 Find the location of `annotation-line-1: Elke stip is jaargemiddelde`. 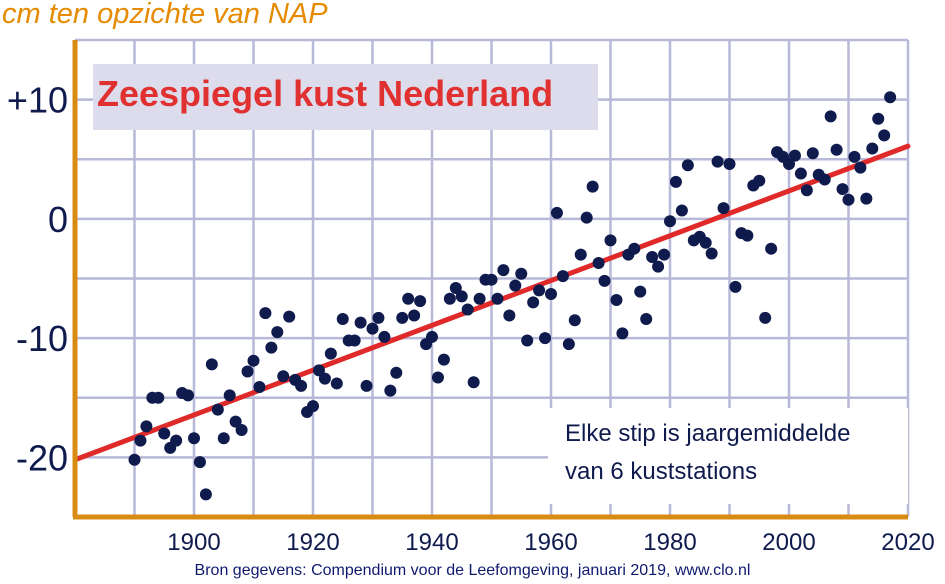

annotation-line-1: Elke stip is jaargemiddelde is located at coordinates (708, 433).